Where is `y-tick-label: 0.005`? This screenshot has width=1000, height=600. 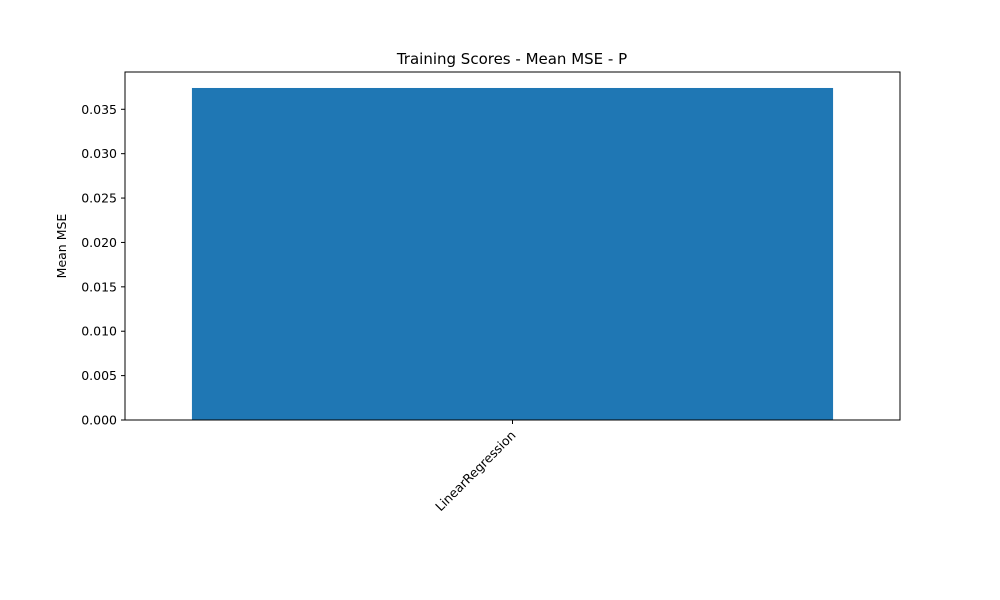 y-tick-label: 0.005 is located at coordinates (99, 375).